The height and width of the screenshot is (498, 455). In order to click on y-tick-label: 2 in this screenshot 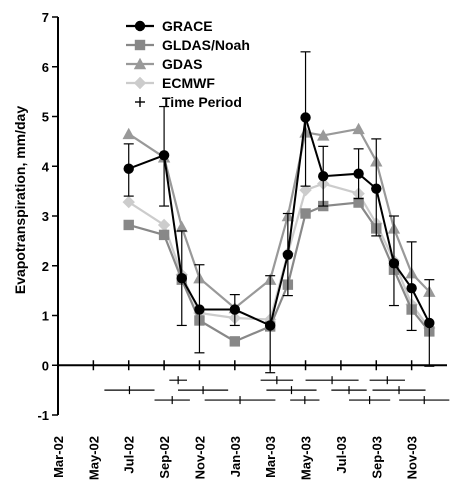, I will do `click(45, 266)`.